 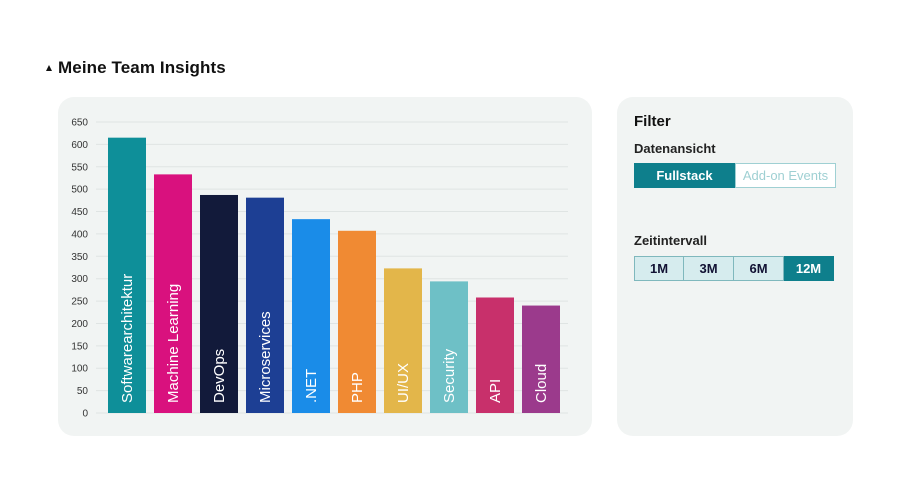 What do you see at coordinates (449, 375) in the screenshot?
I see `bar-label: Security` at bounding box center [449, 375].